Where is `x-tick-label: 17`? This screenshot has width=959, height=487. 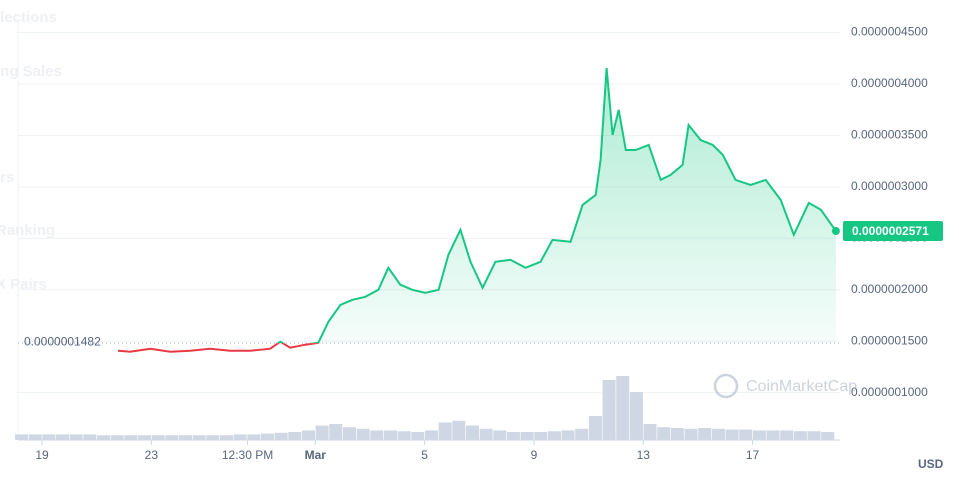
x-tick-label: 17 is located at coordinates (753, 455).